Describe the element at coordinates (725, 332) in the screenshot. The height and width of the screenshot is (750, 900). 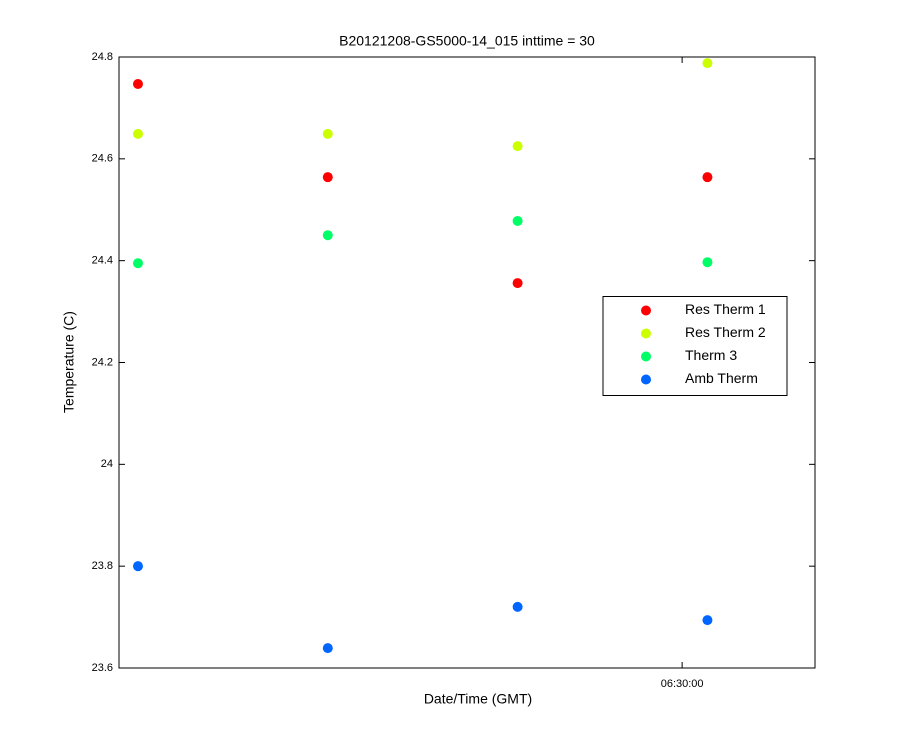
I see `legend-label: Res Therm 2` at that location.